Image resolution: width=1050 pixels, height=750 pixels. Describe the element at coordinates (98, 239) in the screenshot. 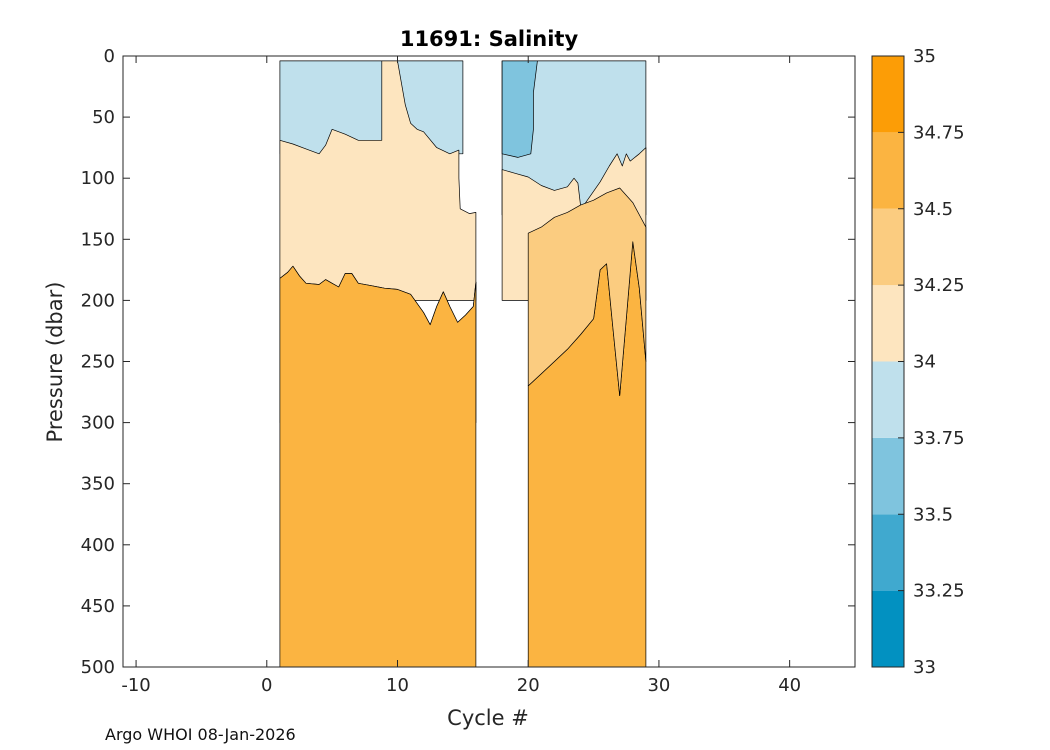

I see `y-tick-label: 150` at that location.